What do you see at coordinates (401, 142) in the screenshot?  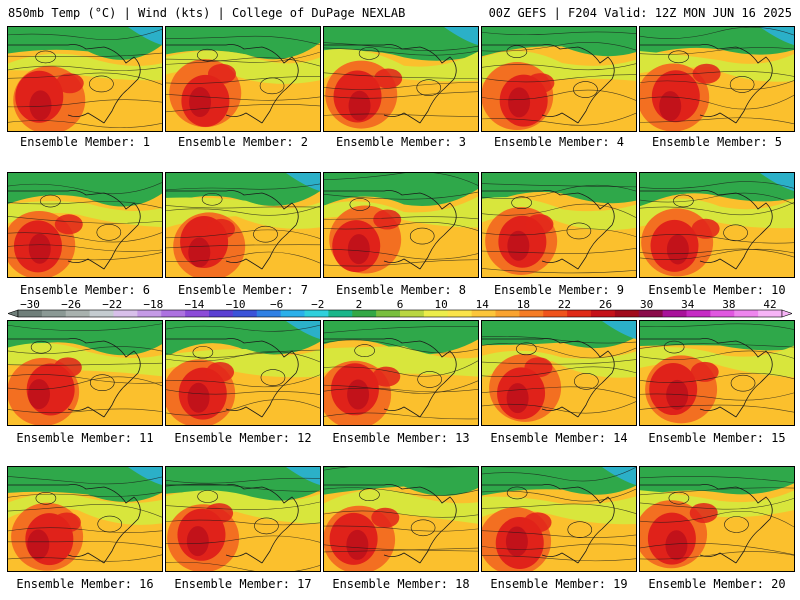 I see `ensemble-member-label: Ensemble Member: 3` at bounding box center [401, 142].